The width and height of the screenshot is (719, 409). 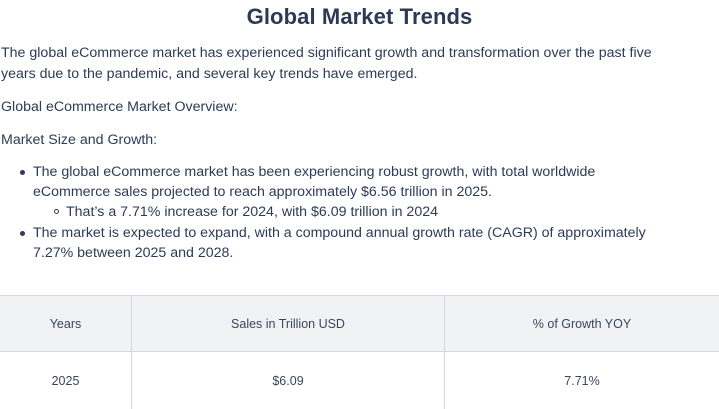 I want to click on overview-heading: Global eCommerce Market Overview:, so click(x=119, y=107).